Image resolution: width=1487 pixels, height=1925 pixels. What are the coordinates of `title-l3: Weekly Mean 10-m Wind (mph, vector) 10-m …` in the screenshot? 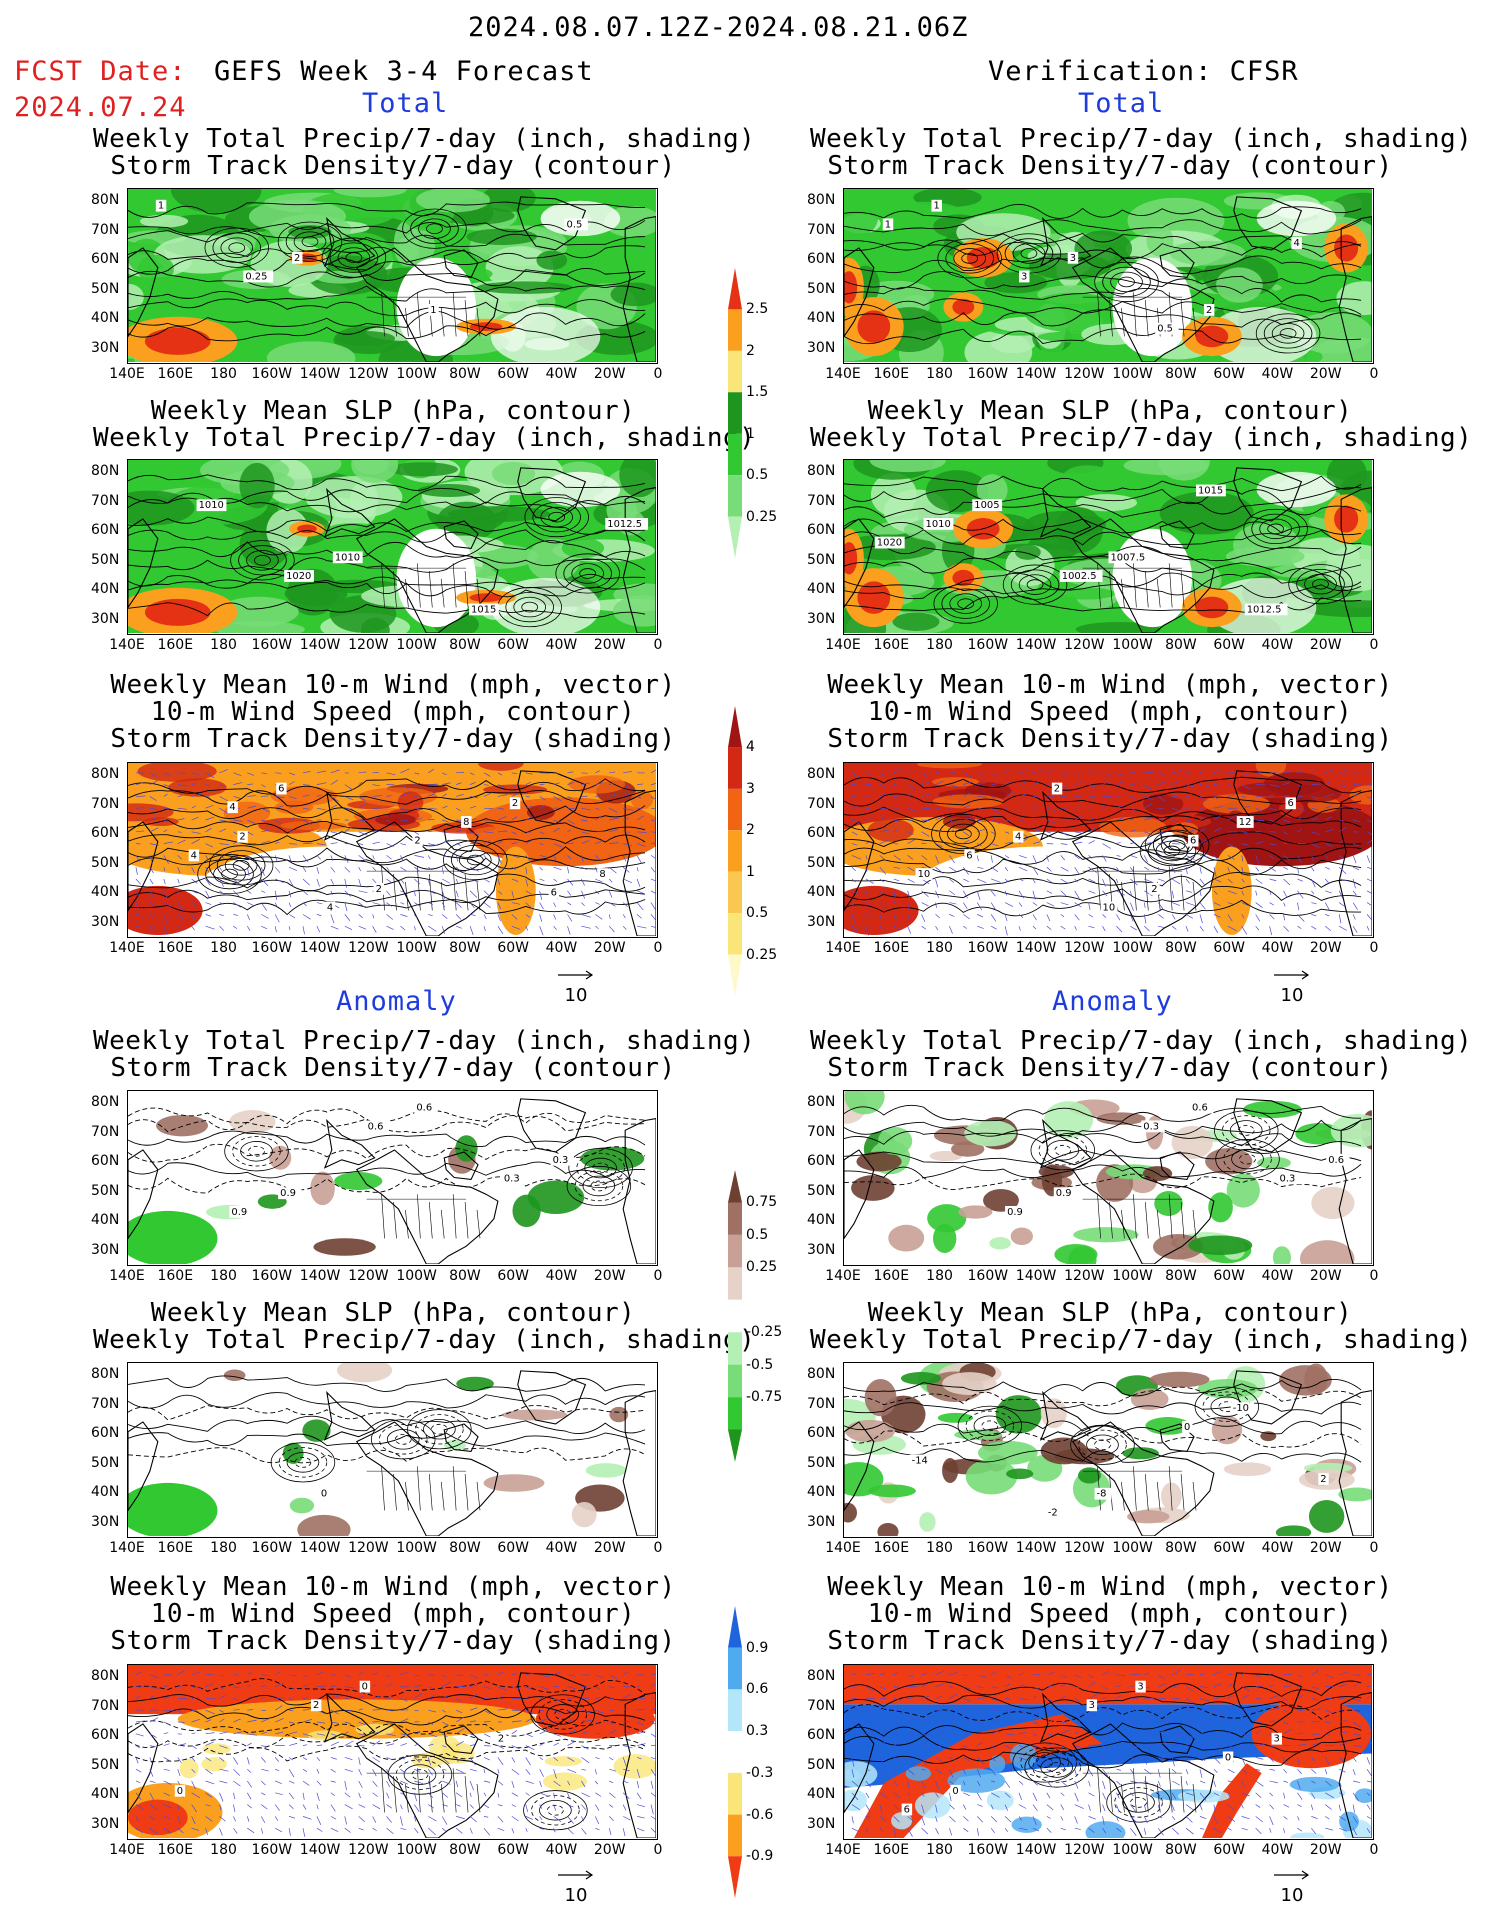 It's located at (393, 712).